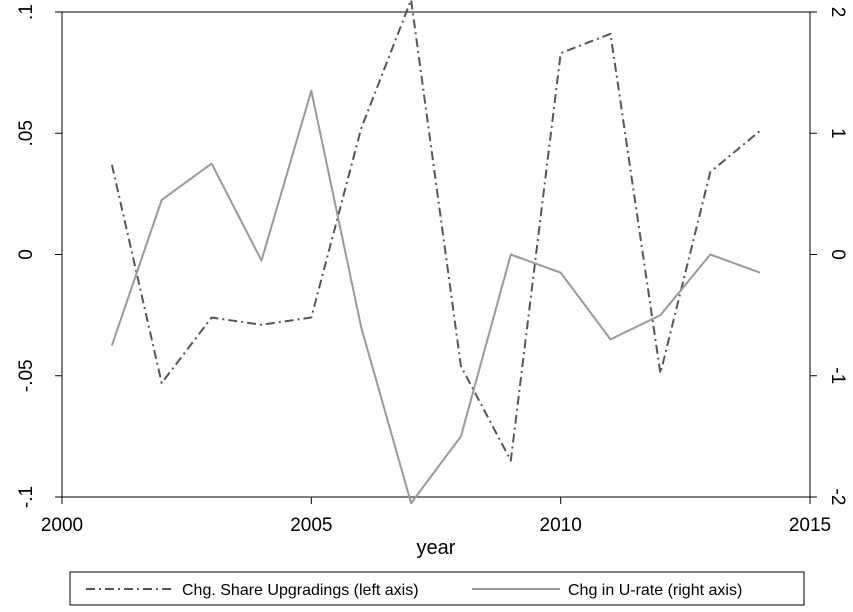 This screenshot has height=612, width=853. What do you see at coordinates (837, 12) in the screenshot?
I see `y-right-tick-label: 2` at bounding box center [837, 12].